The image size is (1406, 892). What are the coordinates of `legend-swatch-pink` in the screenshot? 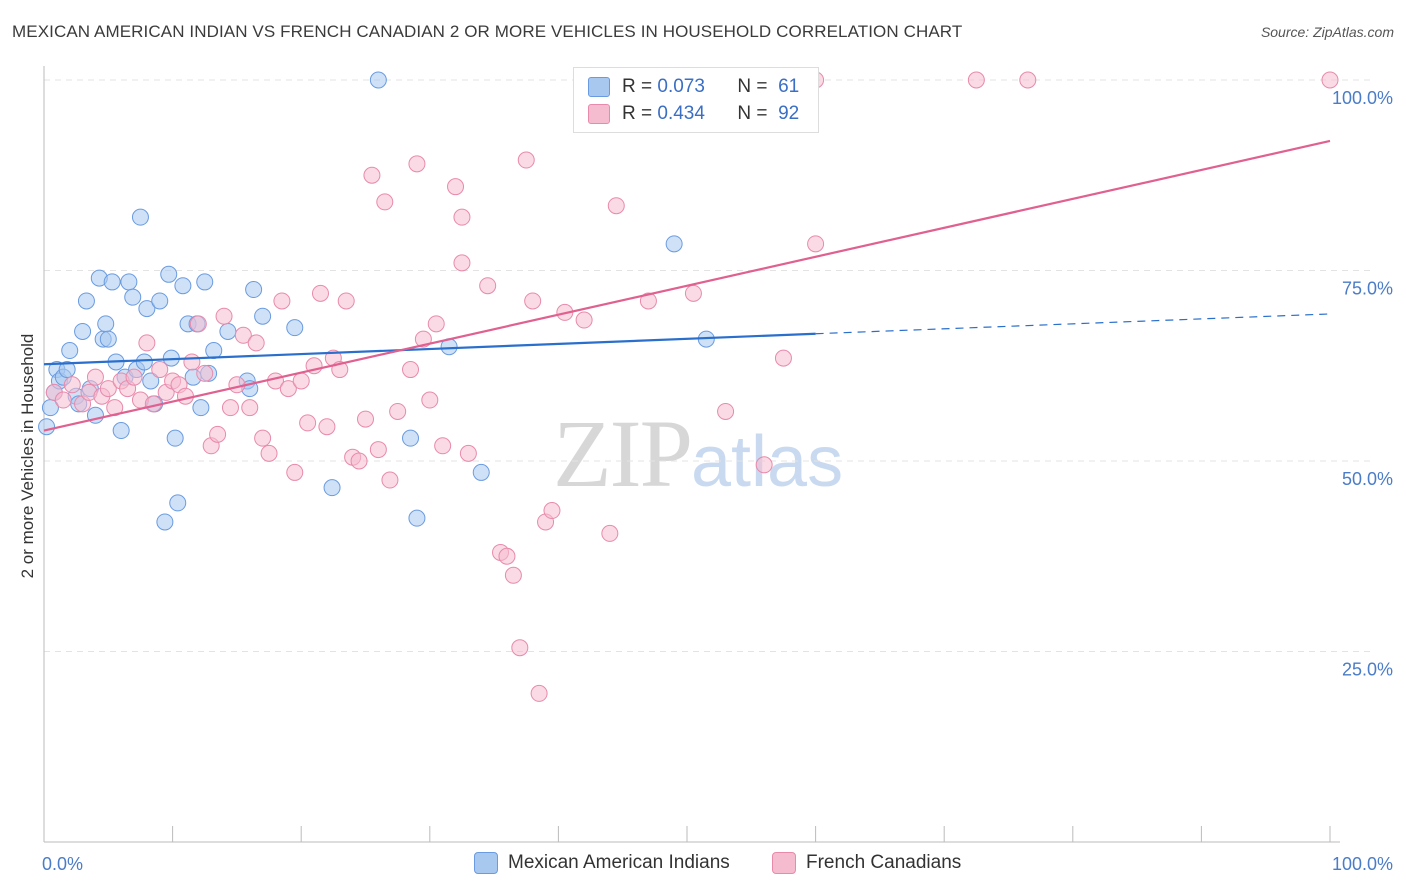 It's located at (599, 114).